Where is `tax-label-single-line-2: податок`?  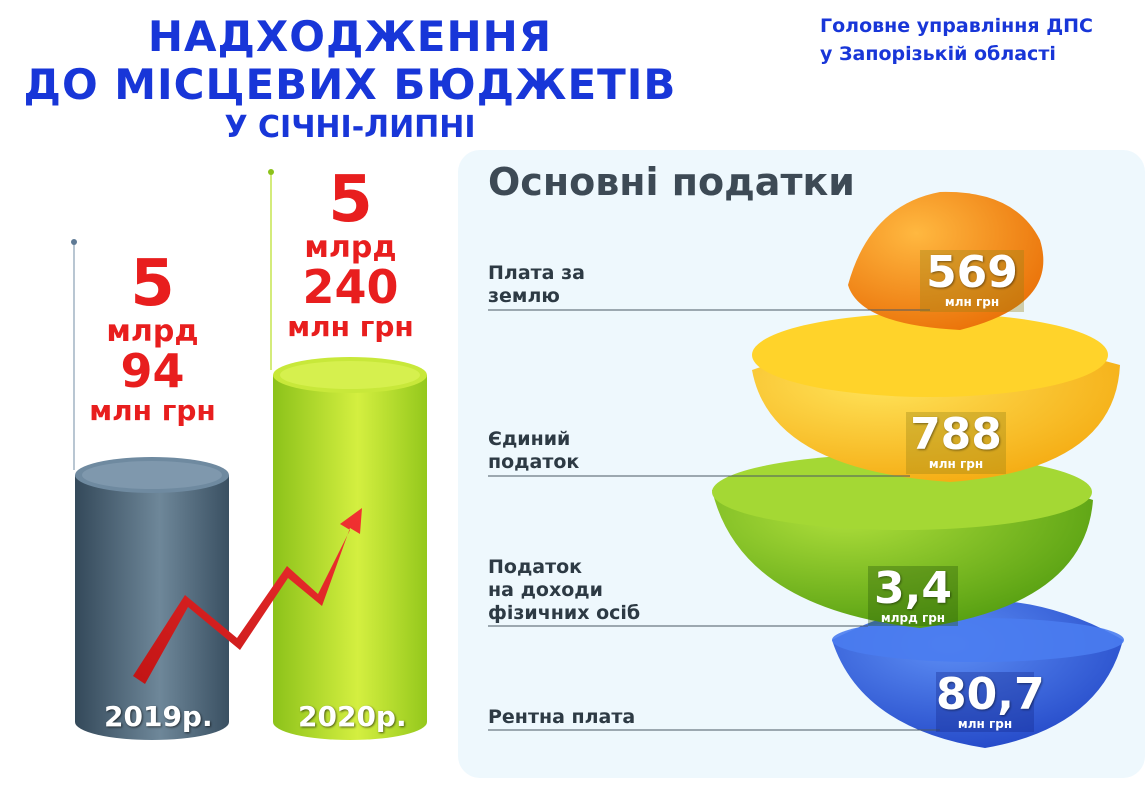 tax-label-single-line-2: податок is located at coordinates (534, 462).